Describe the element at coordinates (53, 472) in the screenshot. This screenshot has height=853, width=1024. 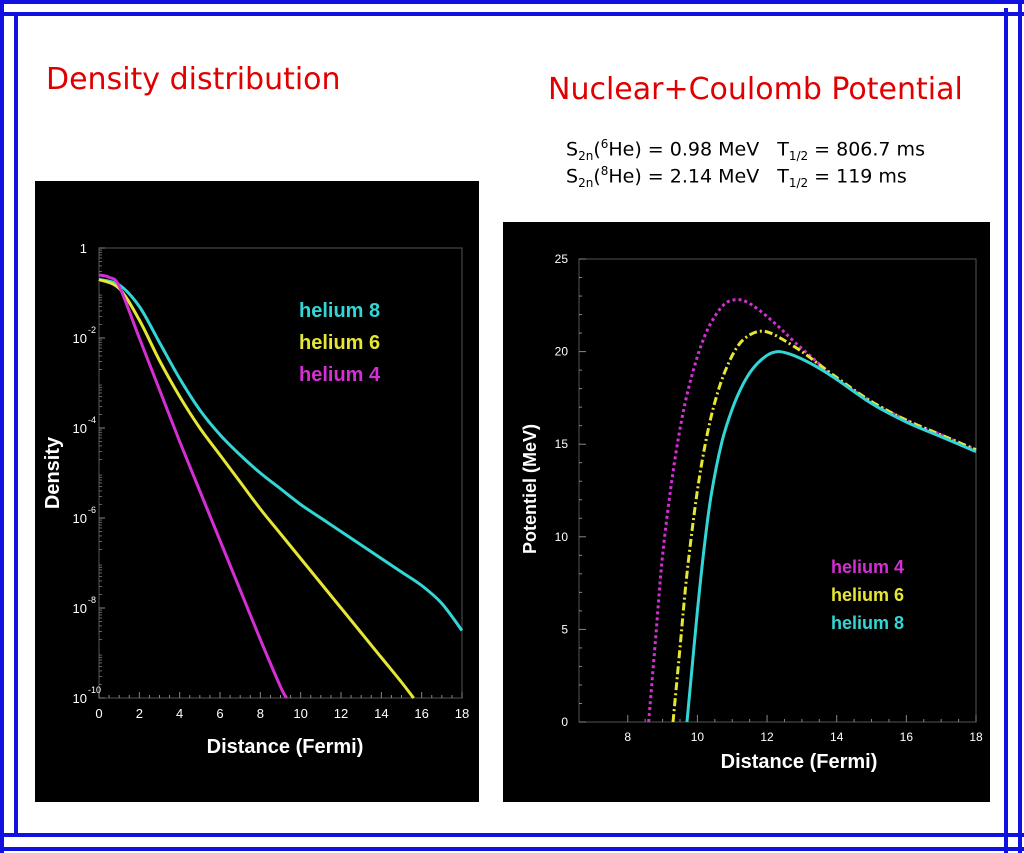
I see `density-y-axis-label: Density` at that location.